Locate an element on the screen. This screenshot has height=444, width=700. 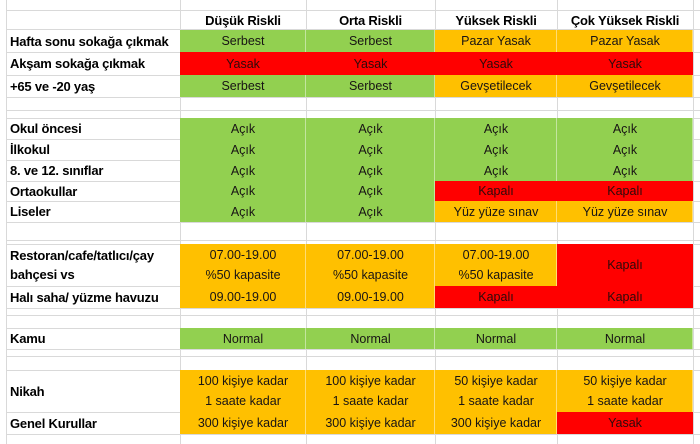
cell-text-line: Pazar Yasak is located at coordinates (625, 41).